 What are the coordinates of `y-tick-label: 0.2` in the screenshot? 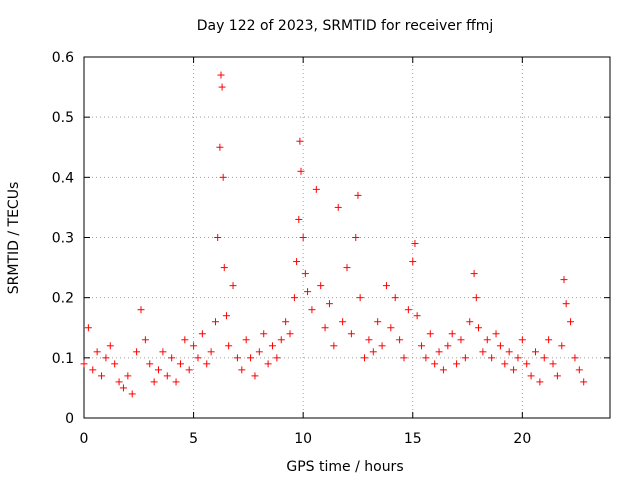 It's located at (63, 299).